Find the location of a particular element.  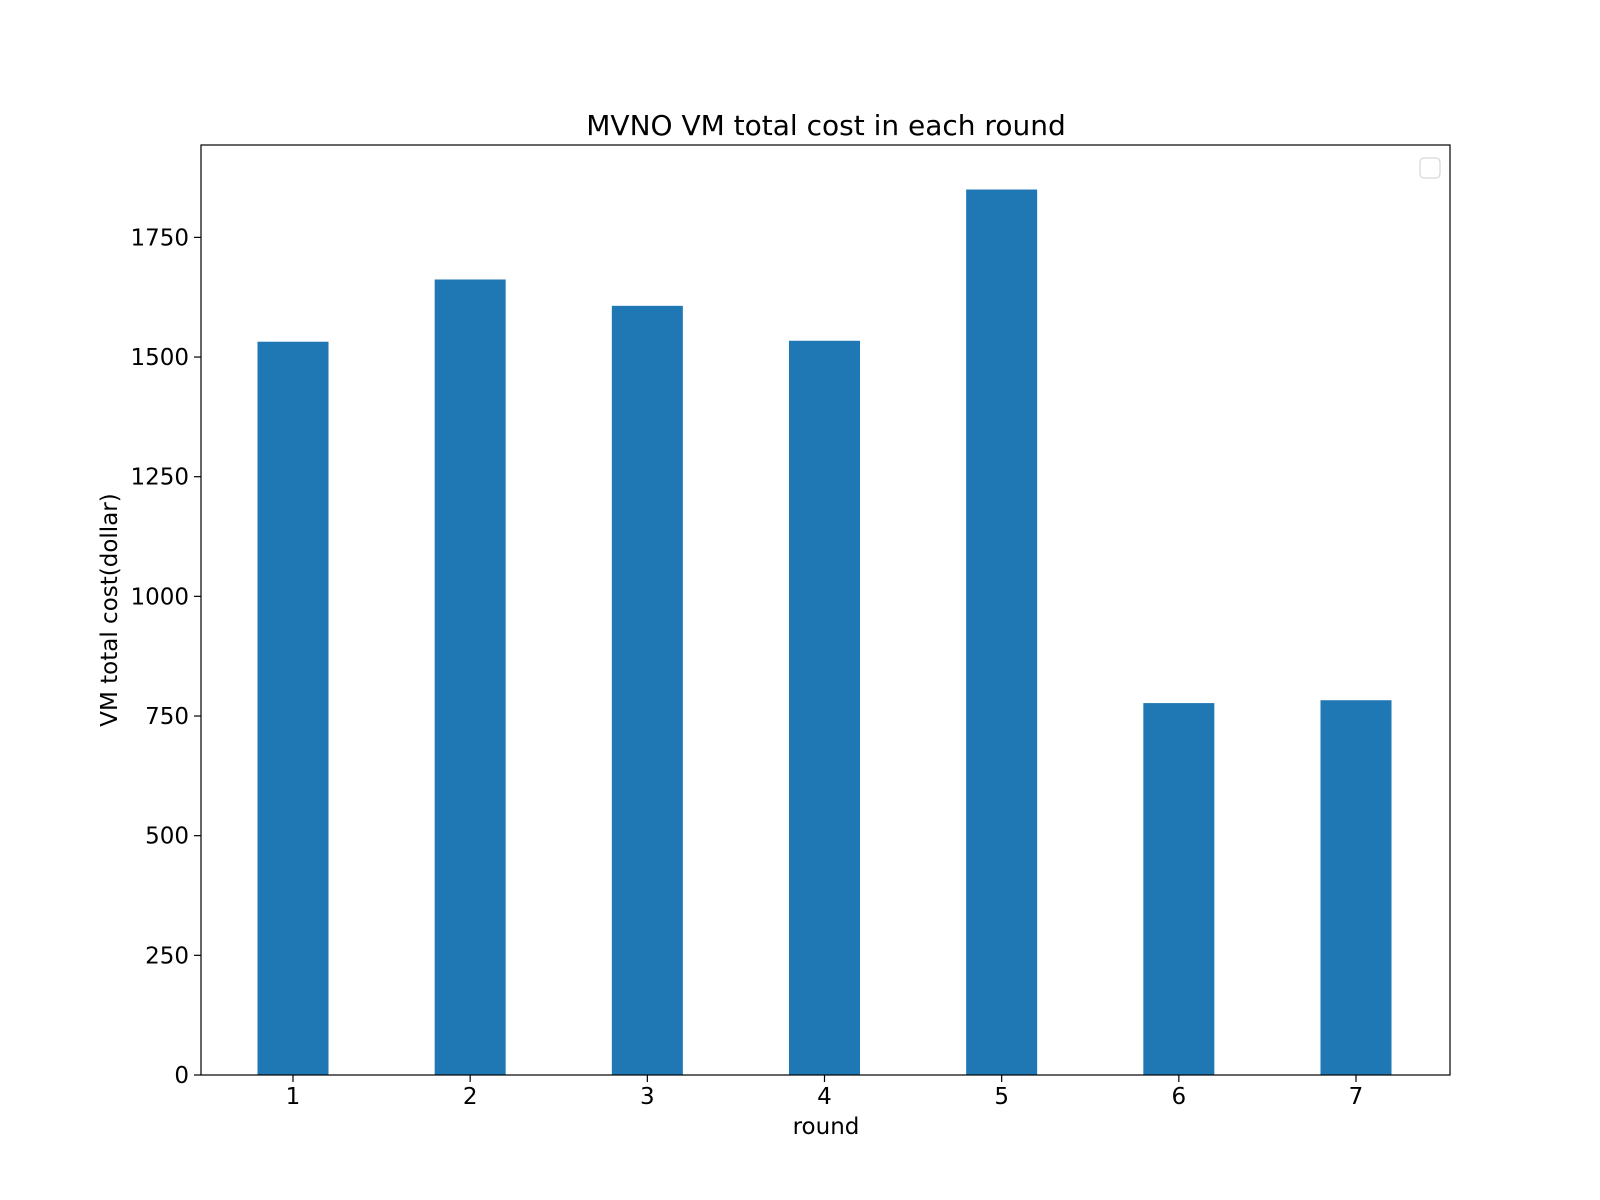

x-tick-label: 7 is located at coordinates (1356, 1097).